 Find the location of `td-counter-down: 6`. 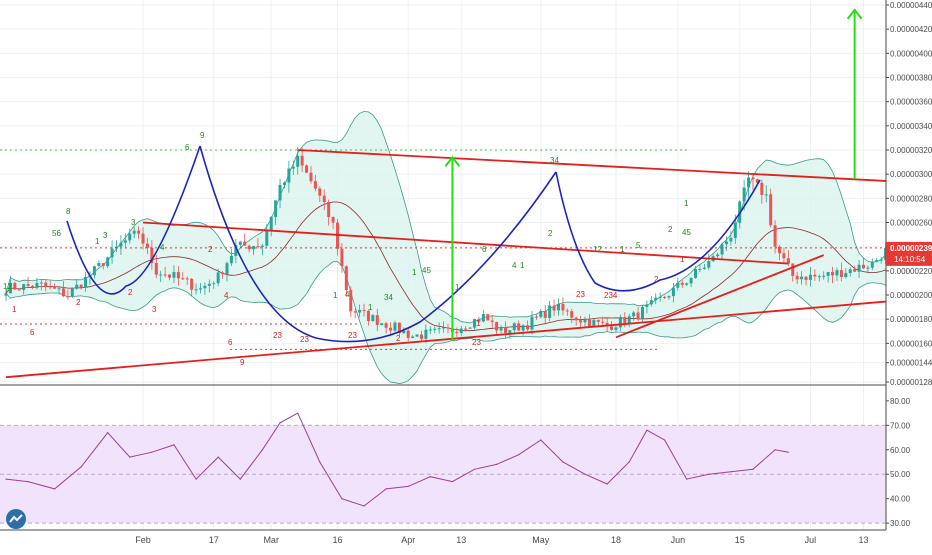

td-counter-down: 6 is located at coordinates (32, 332).